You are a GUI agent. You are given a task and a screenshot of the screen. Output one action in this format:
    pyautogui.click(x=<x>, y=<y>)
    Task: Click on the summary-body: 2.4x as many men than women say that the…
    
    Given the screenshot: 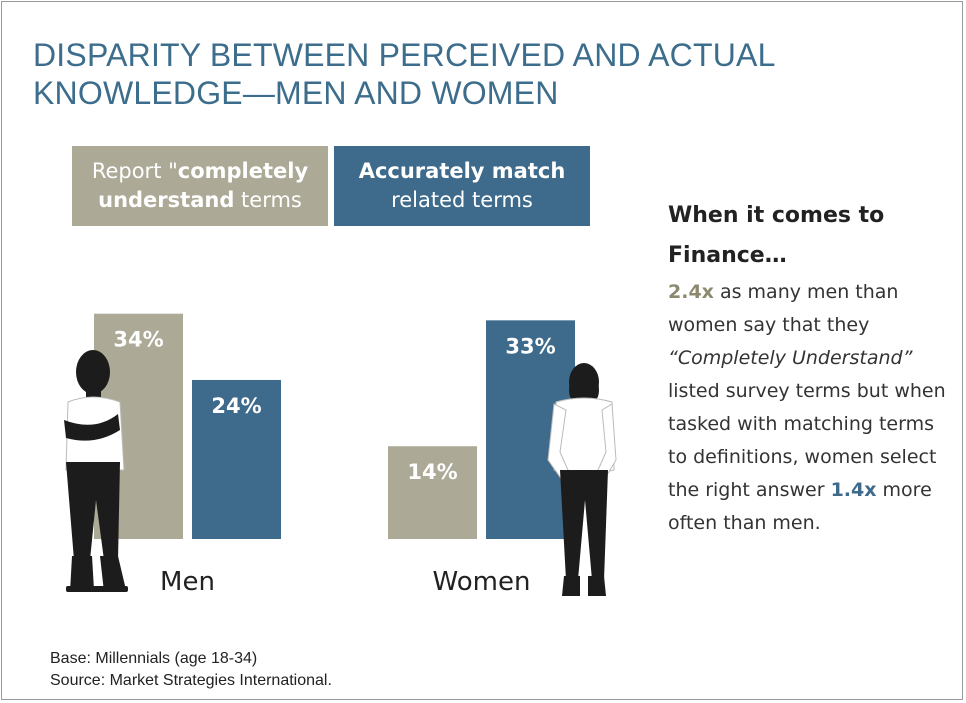 What is the action you would take?
    pyautogui.click(x=807, y=407)
    